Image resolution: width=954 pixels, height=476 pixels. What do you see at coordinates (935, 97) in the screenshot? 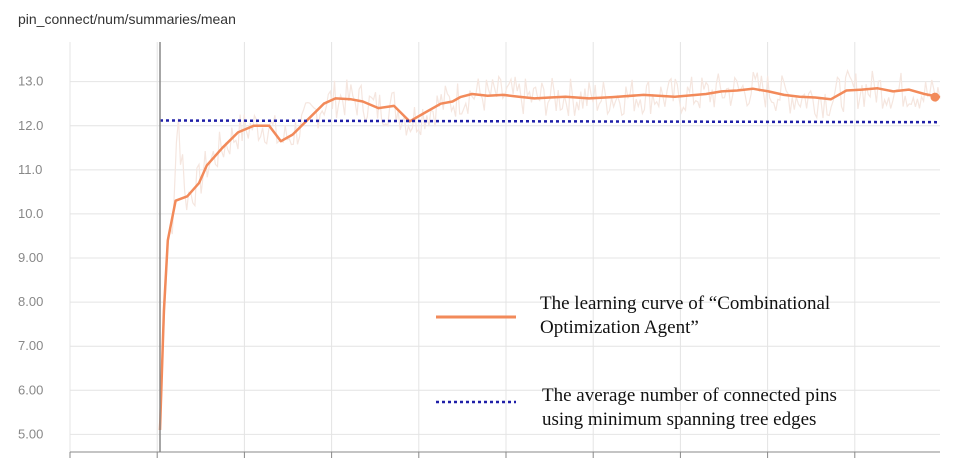
I see `series-end-point` at bounding box center [935, 97].